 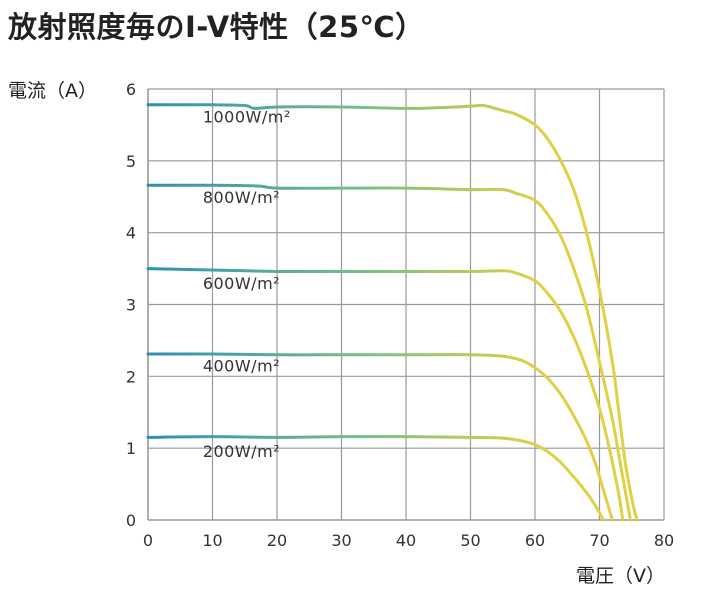 What do you see at coordinates (216, 27) in the screenshot?
I see `chart-title: 放射照度毎のI-V特性（25℃）` at bounding box center [216, 27].